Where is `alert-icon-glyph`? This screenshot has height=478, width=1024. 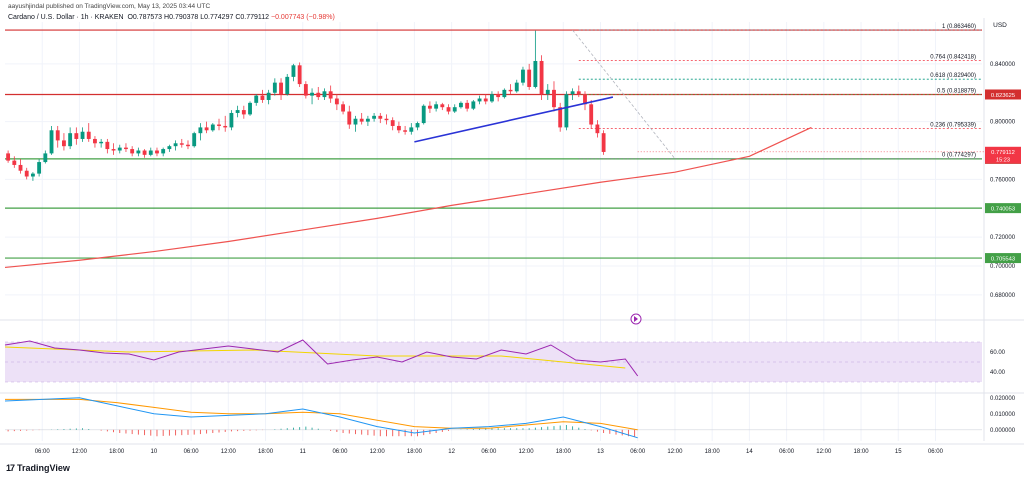 alert-icon-glyph is located at coordinates (636, 319).